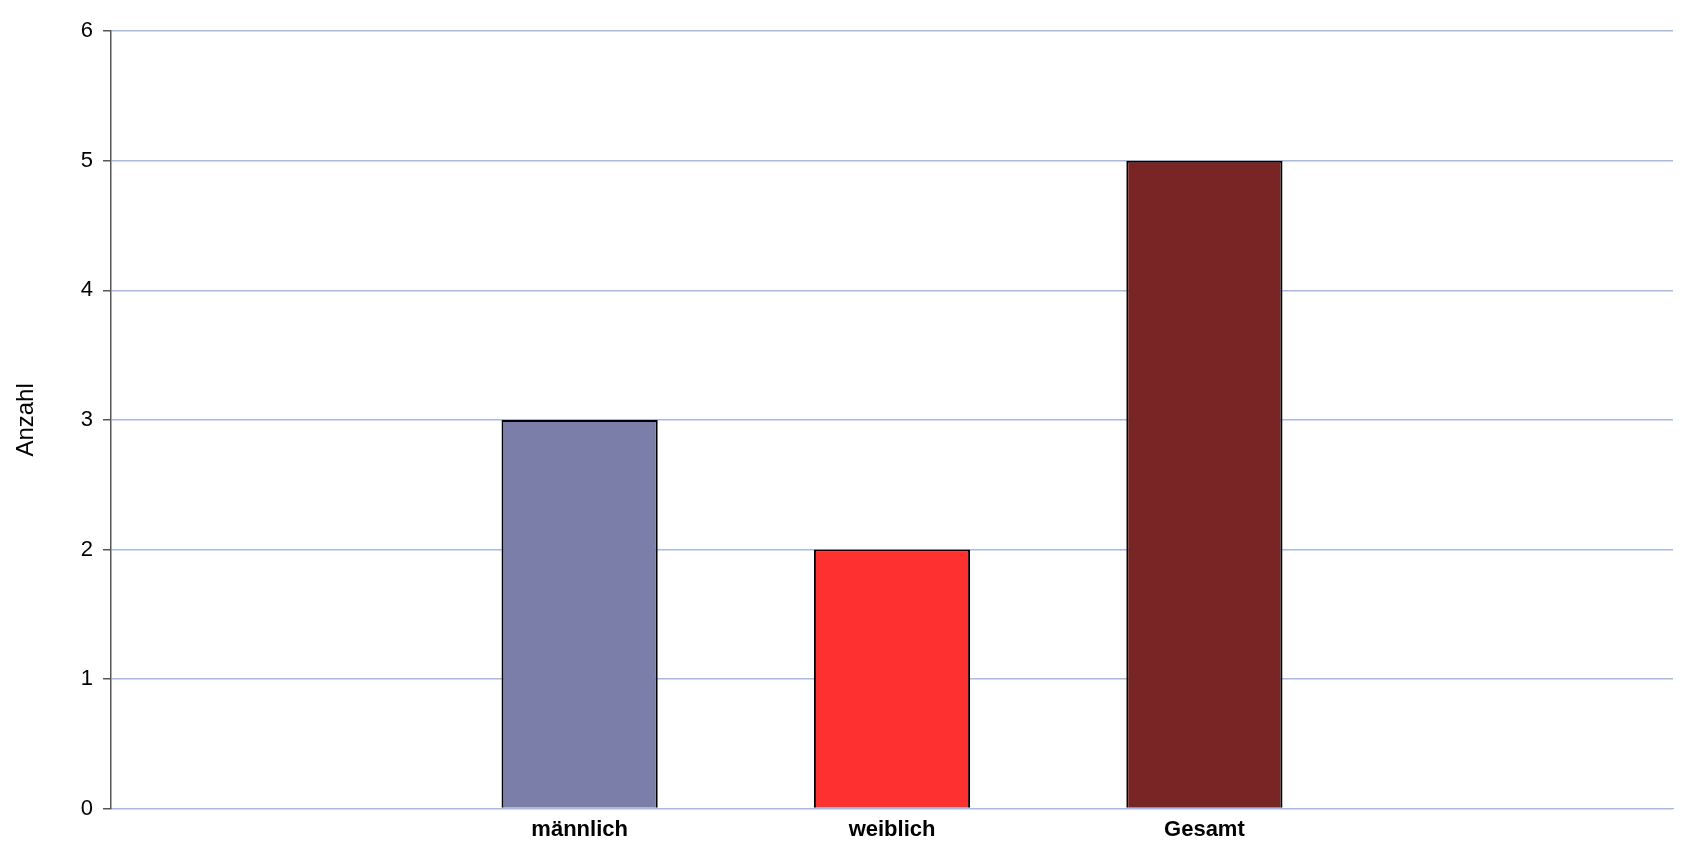 Image resolution: width=1685 pixels, height=859 pixels. What do you see at coordinates (1205, 828) in the screenshot?
I see `x-tick-label: Gesamt` at bounding box center [1205, 828].